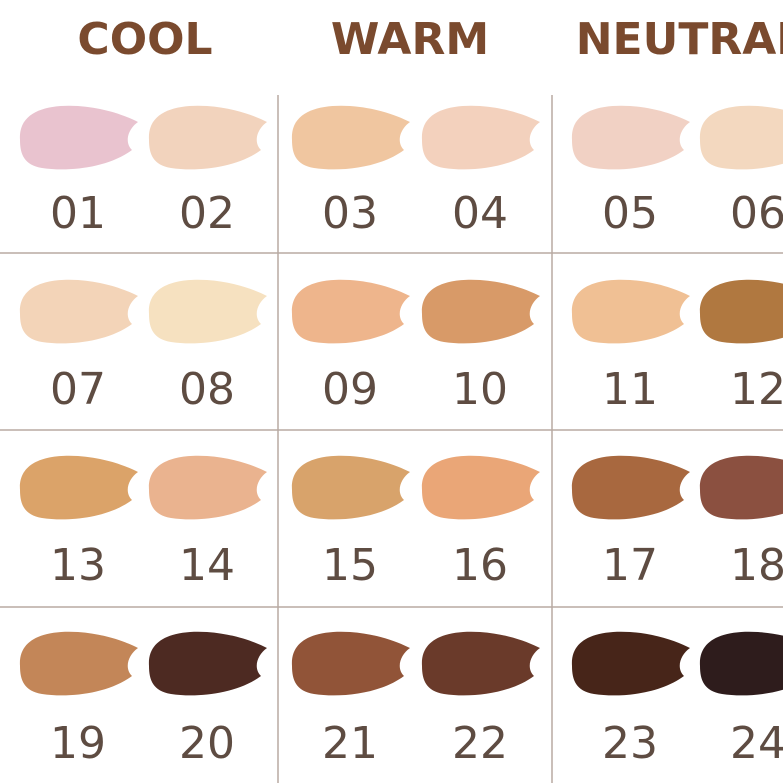 The width and height of the screenshot is (783, 783). What do you see at coordinates (756, 565) in the screenshot?
I see `shade-number: 18` at bounding box center [756, 565].